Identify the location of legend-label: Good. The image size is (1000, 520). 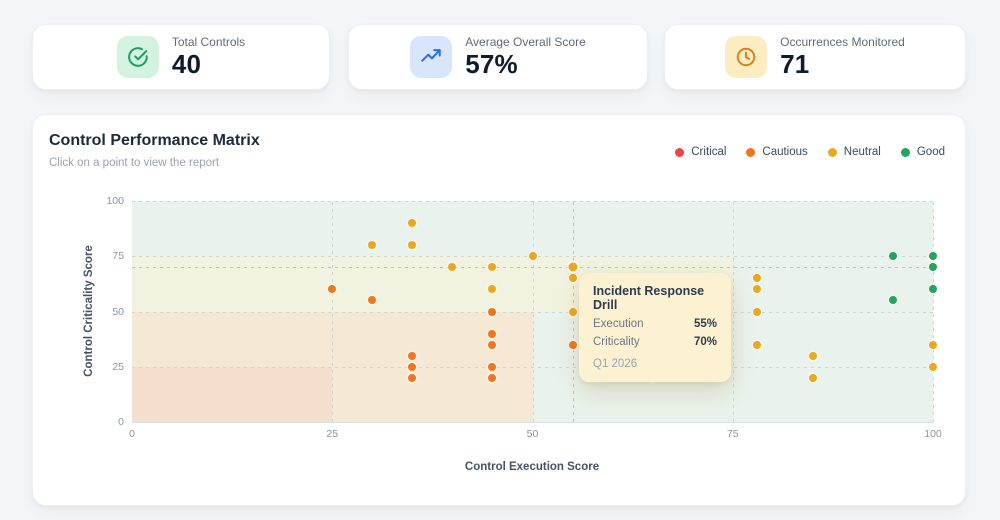
(930, 152).